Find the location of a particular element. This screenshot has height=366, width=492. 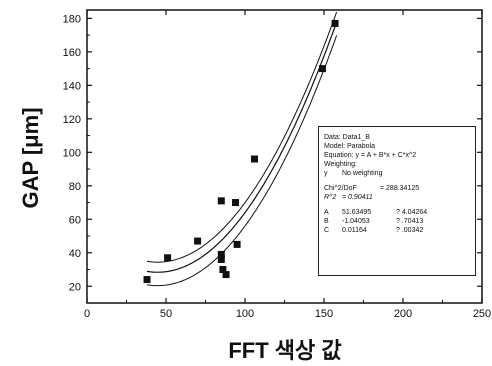

y-tick-label: 20 is located at coordinates (75, 287).